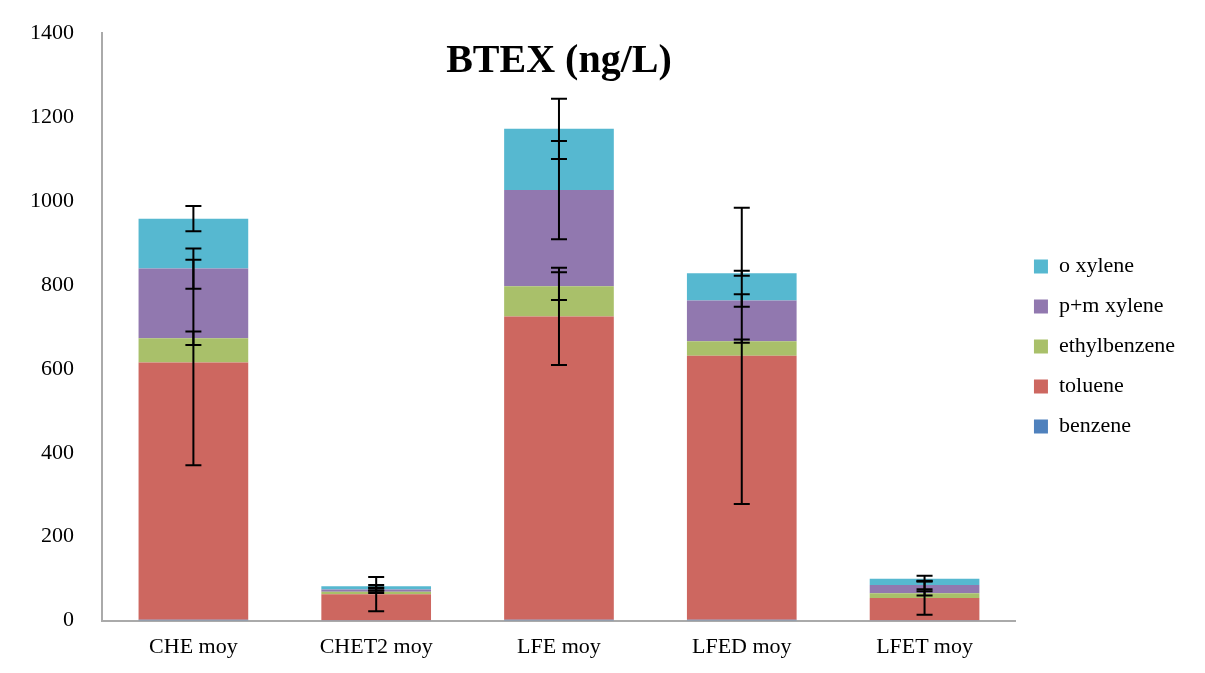  Describe the element at coordinates (68, 619) in the screenshot. I see `y-tick-label: 0` at that location.